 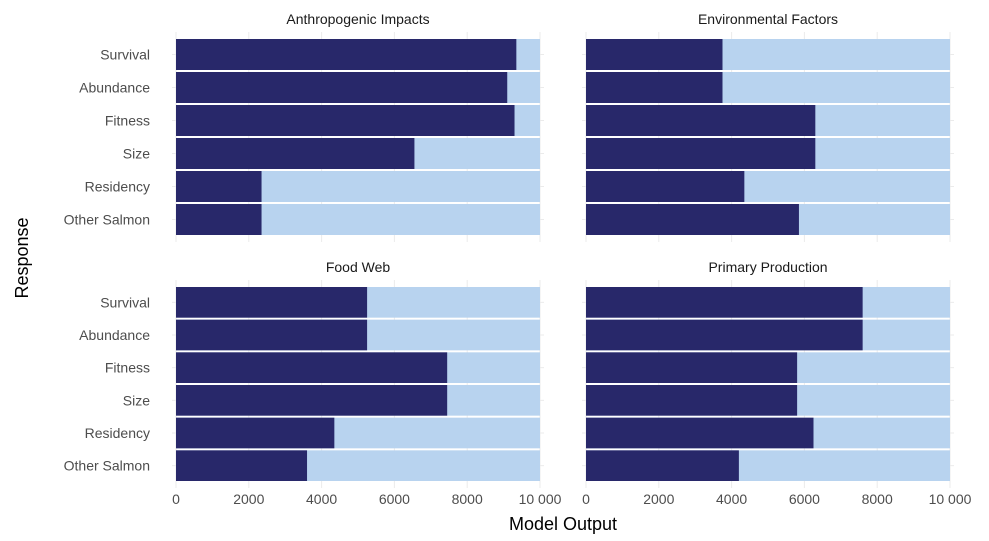 I want to click on panel-title: Environmental Factors, so click(x=768, y=19).